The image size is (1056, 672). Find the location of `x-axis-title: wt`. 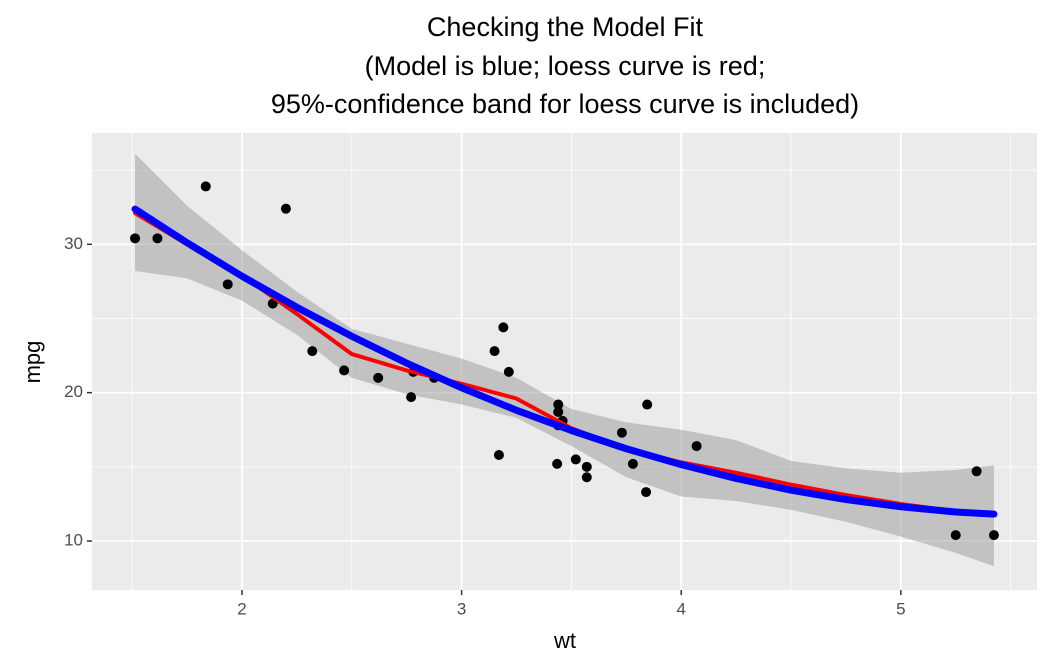

x-axis-title: wt is located at coordinates (564, 640).